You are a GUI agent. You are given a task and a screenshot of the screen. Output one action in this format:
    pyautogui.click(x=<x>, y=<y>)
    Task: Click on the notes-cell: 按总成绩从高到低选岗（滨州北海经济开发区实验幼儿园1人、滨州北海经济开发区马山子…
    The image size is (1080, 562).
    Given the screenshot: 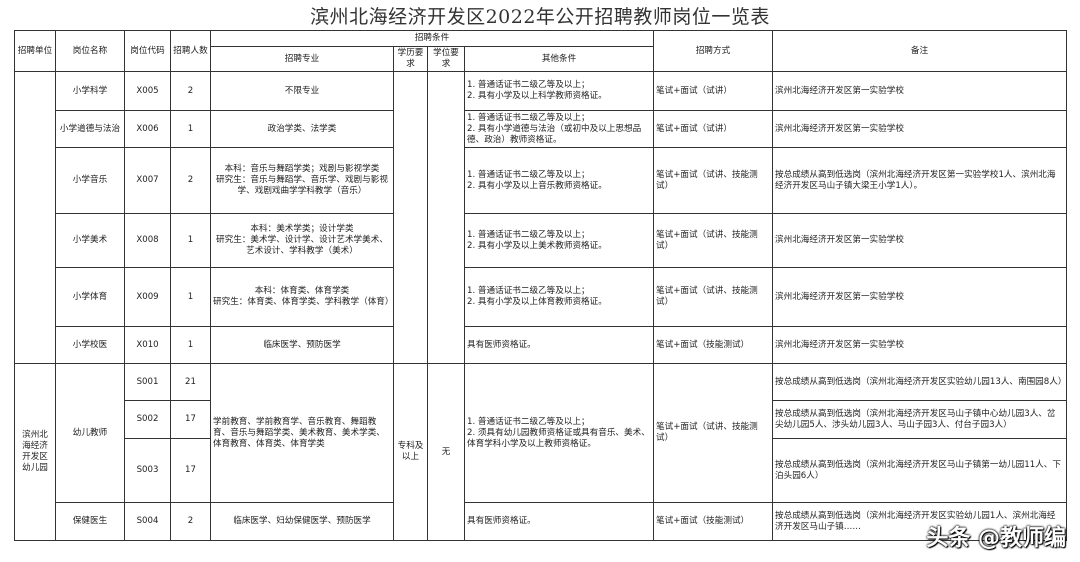 What is the action you would take?
    pyautogui.click(x=920, y=521)
    